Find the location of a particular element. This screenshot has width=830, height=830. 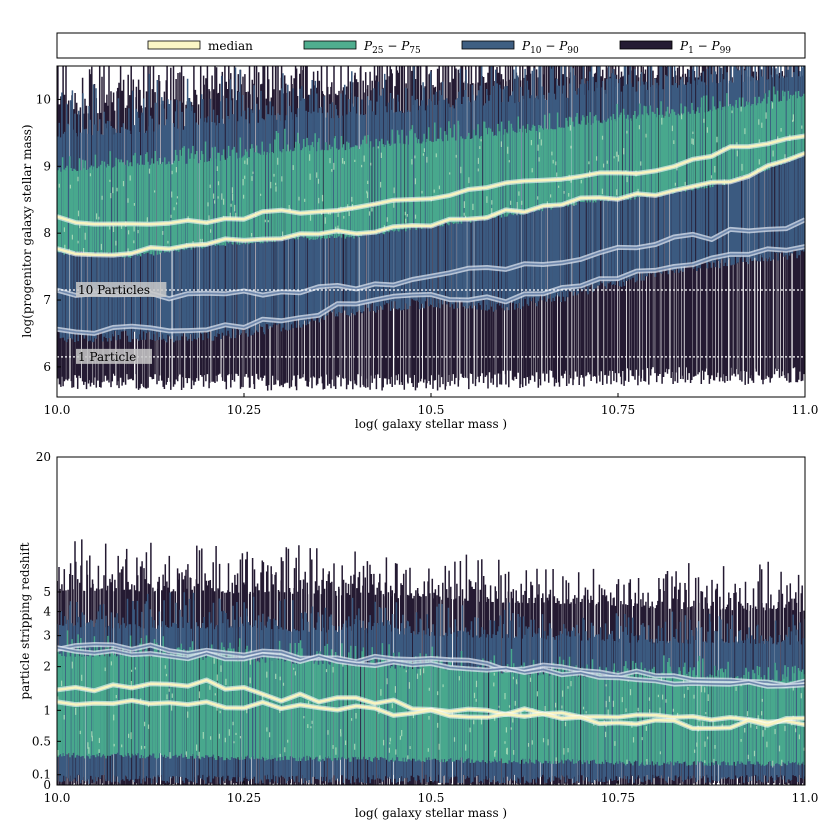

reference-label-text-2: 1 Particle is located at coordinates (107, 357).